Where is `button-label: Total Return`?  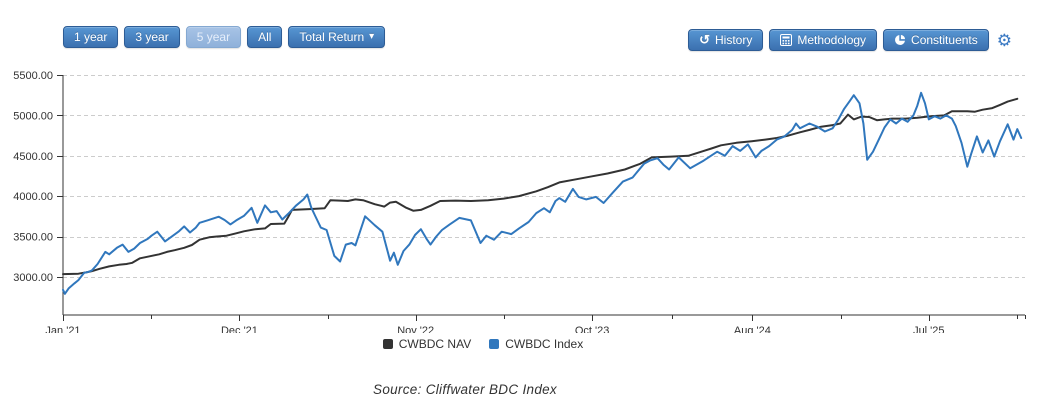 button-label: Total Return is located at coordinates (332, 37).